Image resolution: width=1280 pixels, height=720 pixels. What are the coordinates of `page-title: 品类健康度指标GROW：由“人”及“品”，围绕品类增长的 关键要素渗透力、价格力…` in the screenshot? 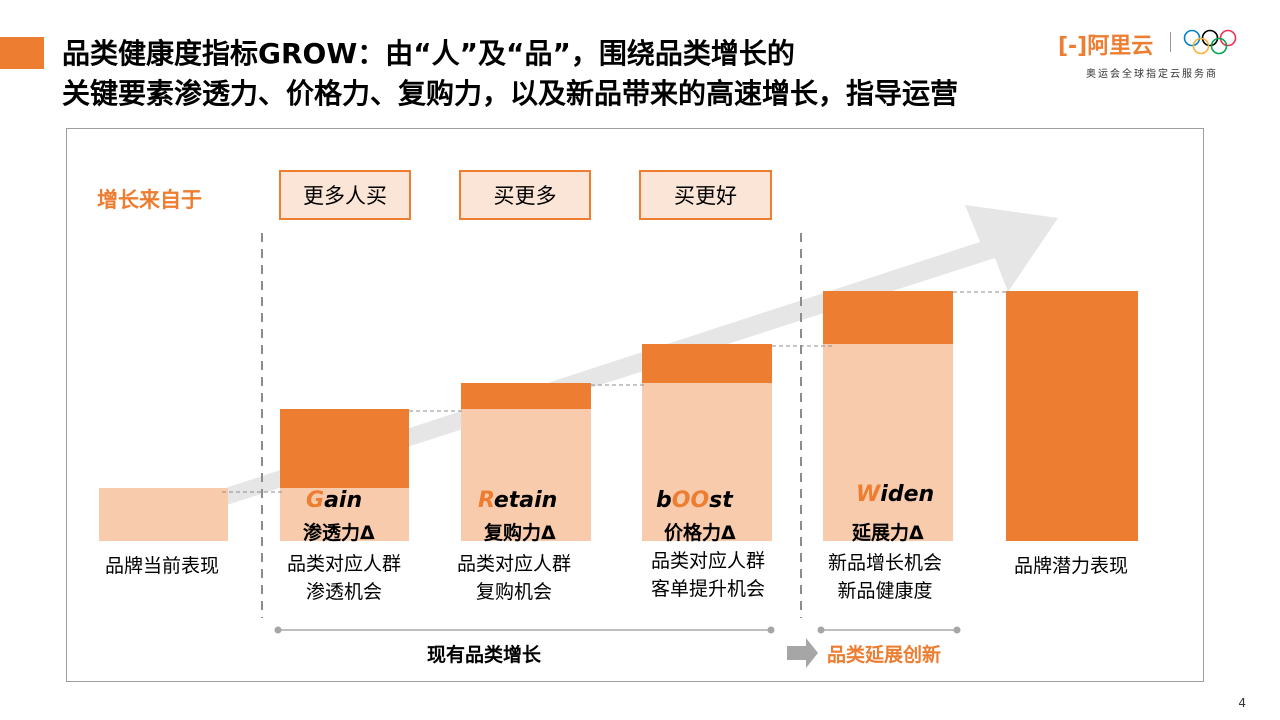 It's located at (602, 74).